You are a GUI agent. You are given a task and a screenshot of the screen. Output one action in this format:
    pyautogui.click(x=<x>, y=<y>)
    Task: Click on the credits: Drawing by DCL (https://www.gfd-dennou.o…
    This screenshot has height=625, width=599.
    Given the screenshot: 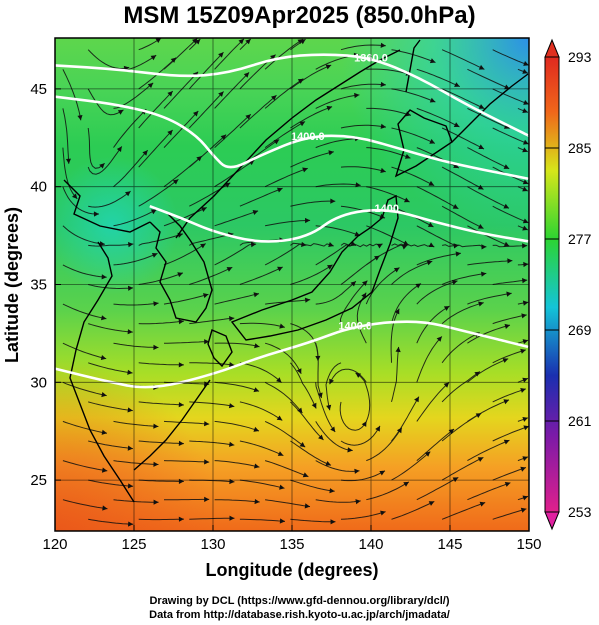 What is the action you would take?
    pyautogui.click(x=299, y=608)
    